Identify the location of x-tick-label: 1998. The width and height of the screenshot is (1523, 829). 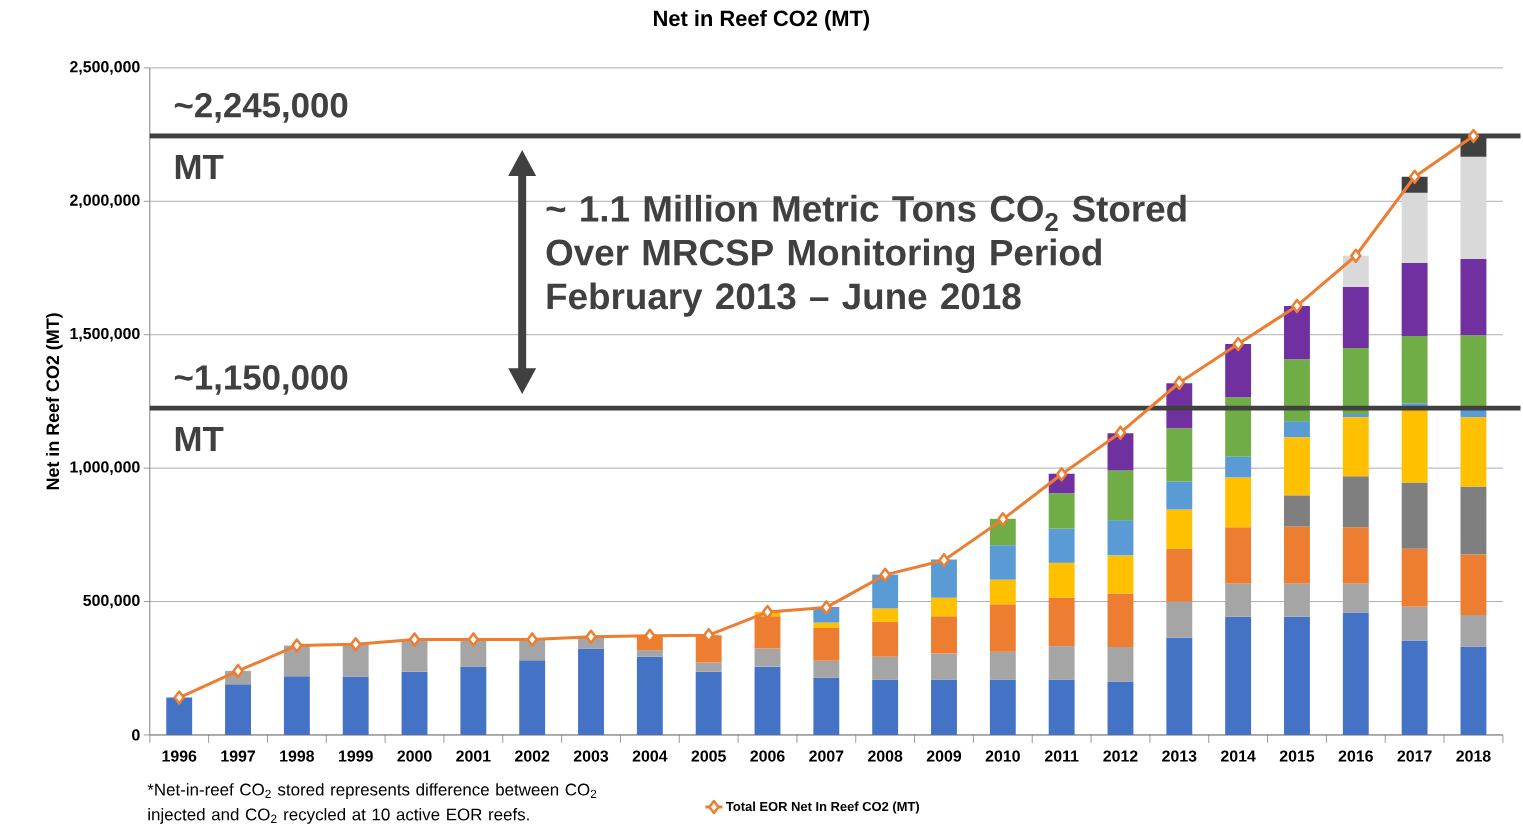
(297, 756).